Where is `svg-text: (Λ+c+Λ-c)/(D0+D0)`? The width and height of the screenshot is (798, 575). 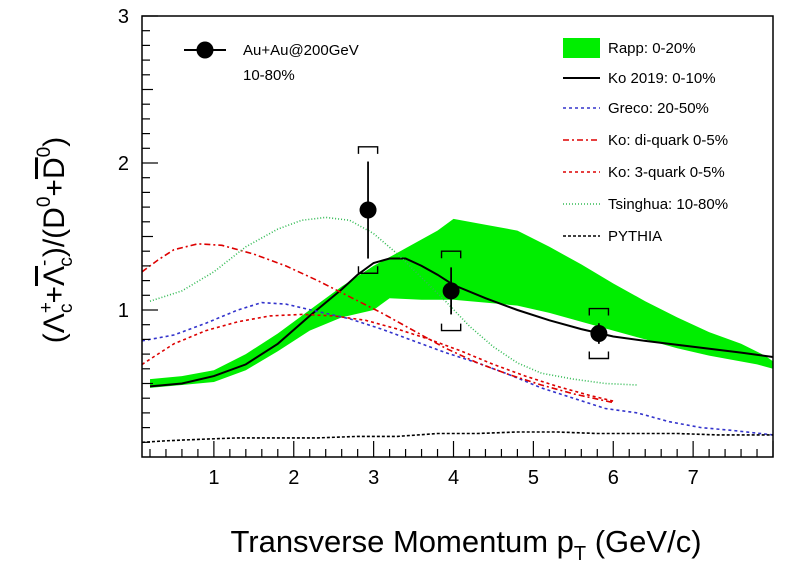 svg-text: (Λ+c+Λ-c)/(D0+D0) is located at coordinates (55, 240).